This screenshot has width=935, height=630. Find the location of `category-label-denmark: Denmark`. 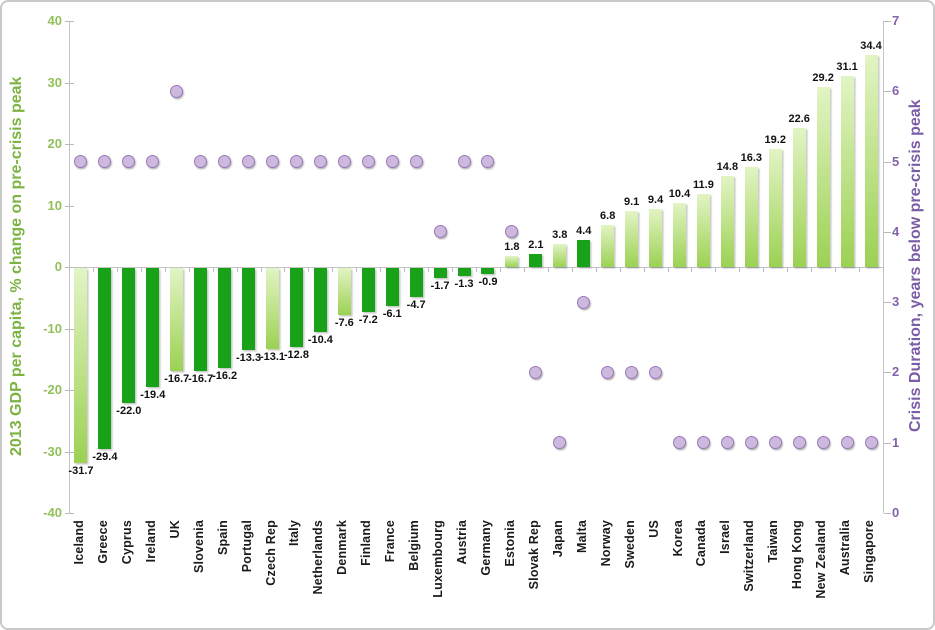

category-label-denmark: Denmark is located at coordinates (342, 547).